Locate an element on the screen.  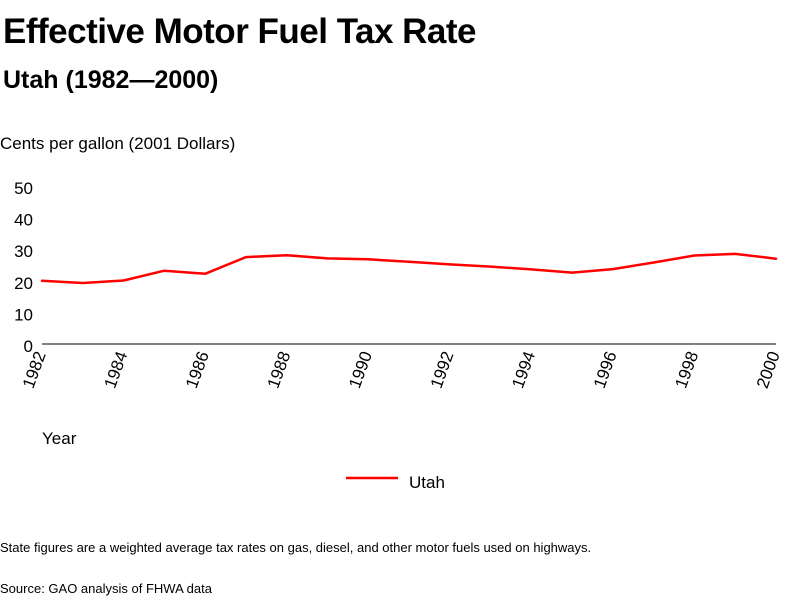
legend: Utah is located at coordinates (395, 482).